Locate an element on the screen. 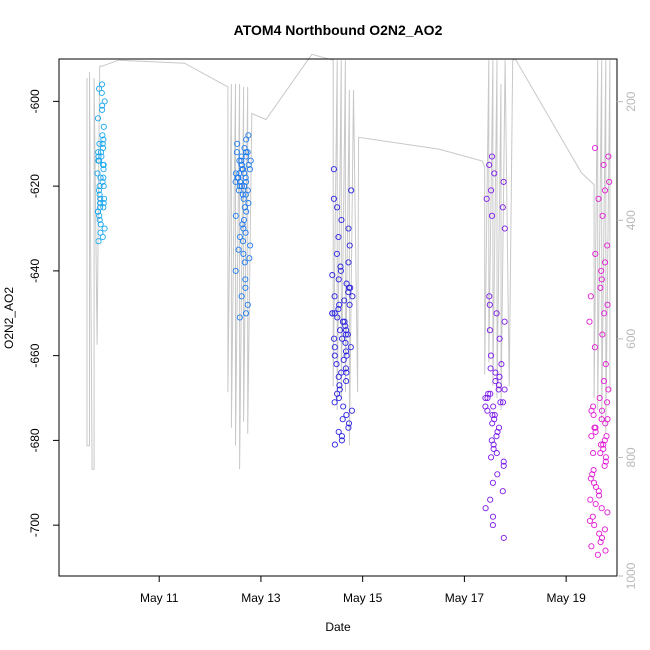  y-tick-label: -700 is located at coordinates (35, 525).